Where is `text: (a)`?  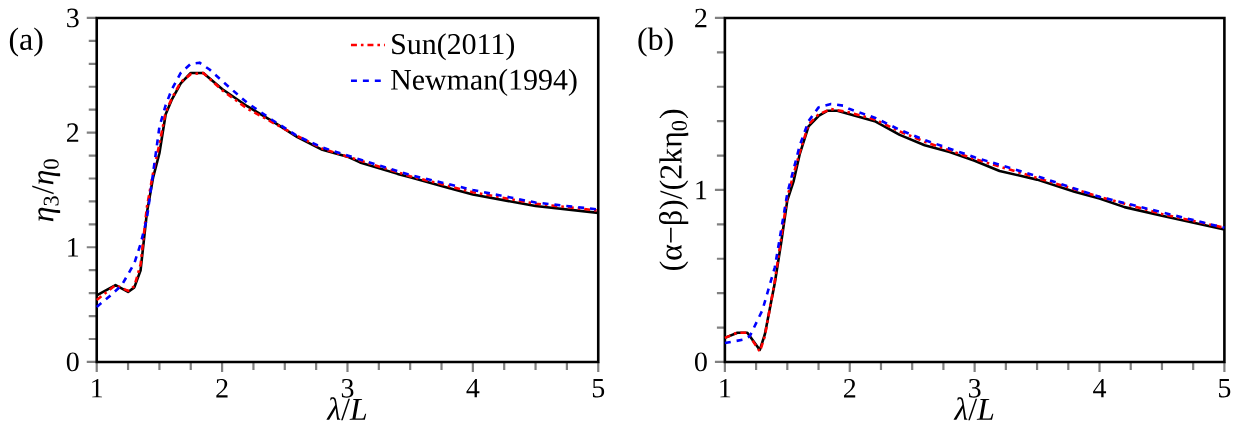
text: (a) is located at coordinates (26, 42).